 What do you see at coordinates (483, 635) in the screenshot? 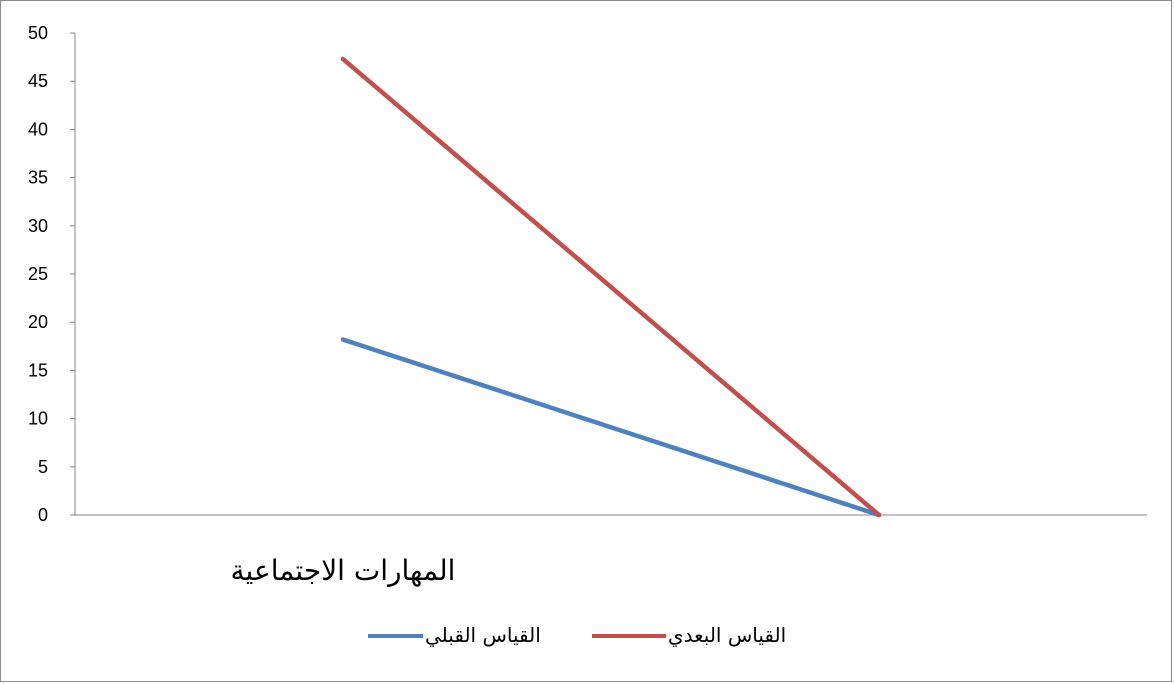
I see `legend-label-series-1: القياس القبلي` at bounding box center [483, 635].